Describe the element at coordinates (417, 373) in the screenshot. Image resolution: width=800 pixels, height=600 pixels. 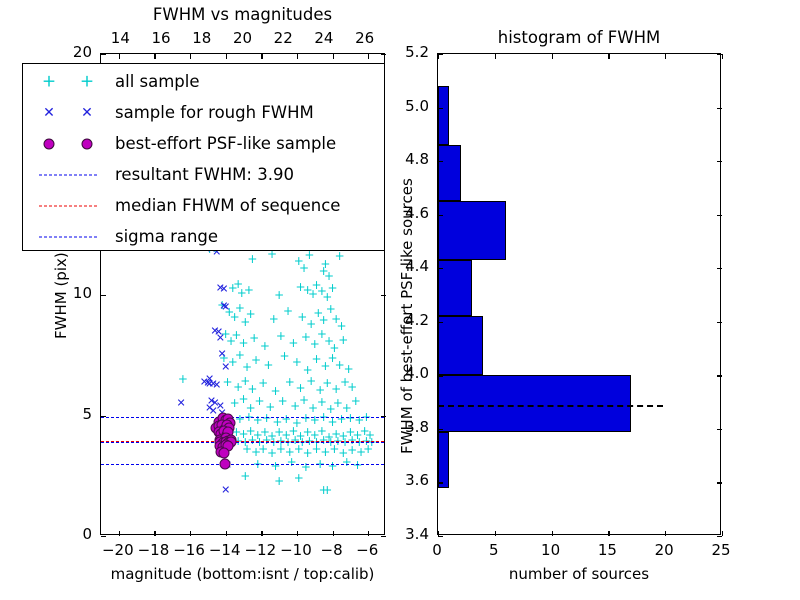
I see `hist-y-tick-label: 4.0` at that location.